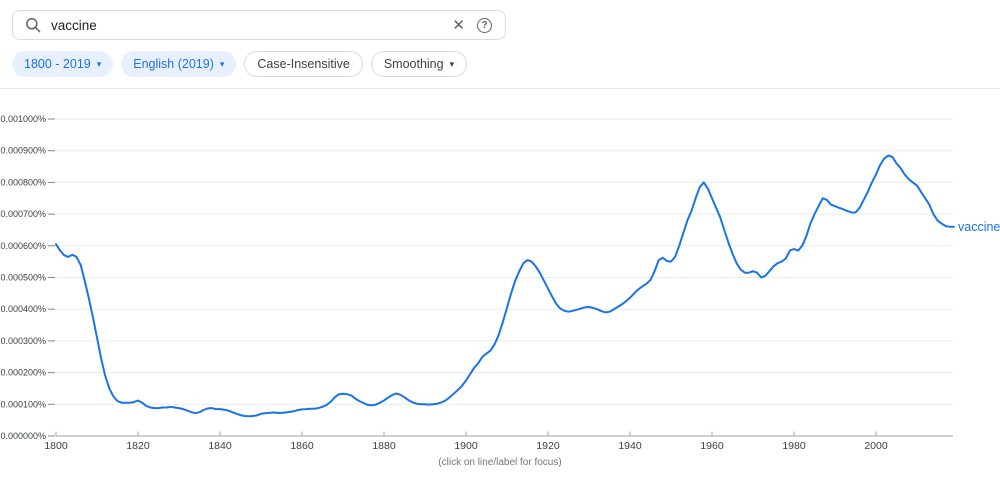 The image size is (1000, 484). I want to click on y-tick-label: 0.000300%, so click(23, 341).